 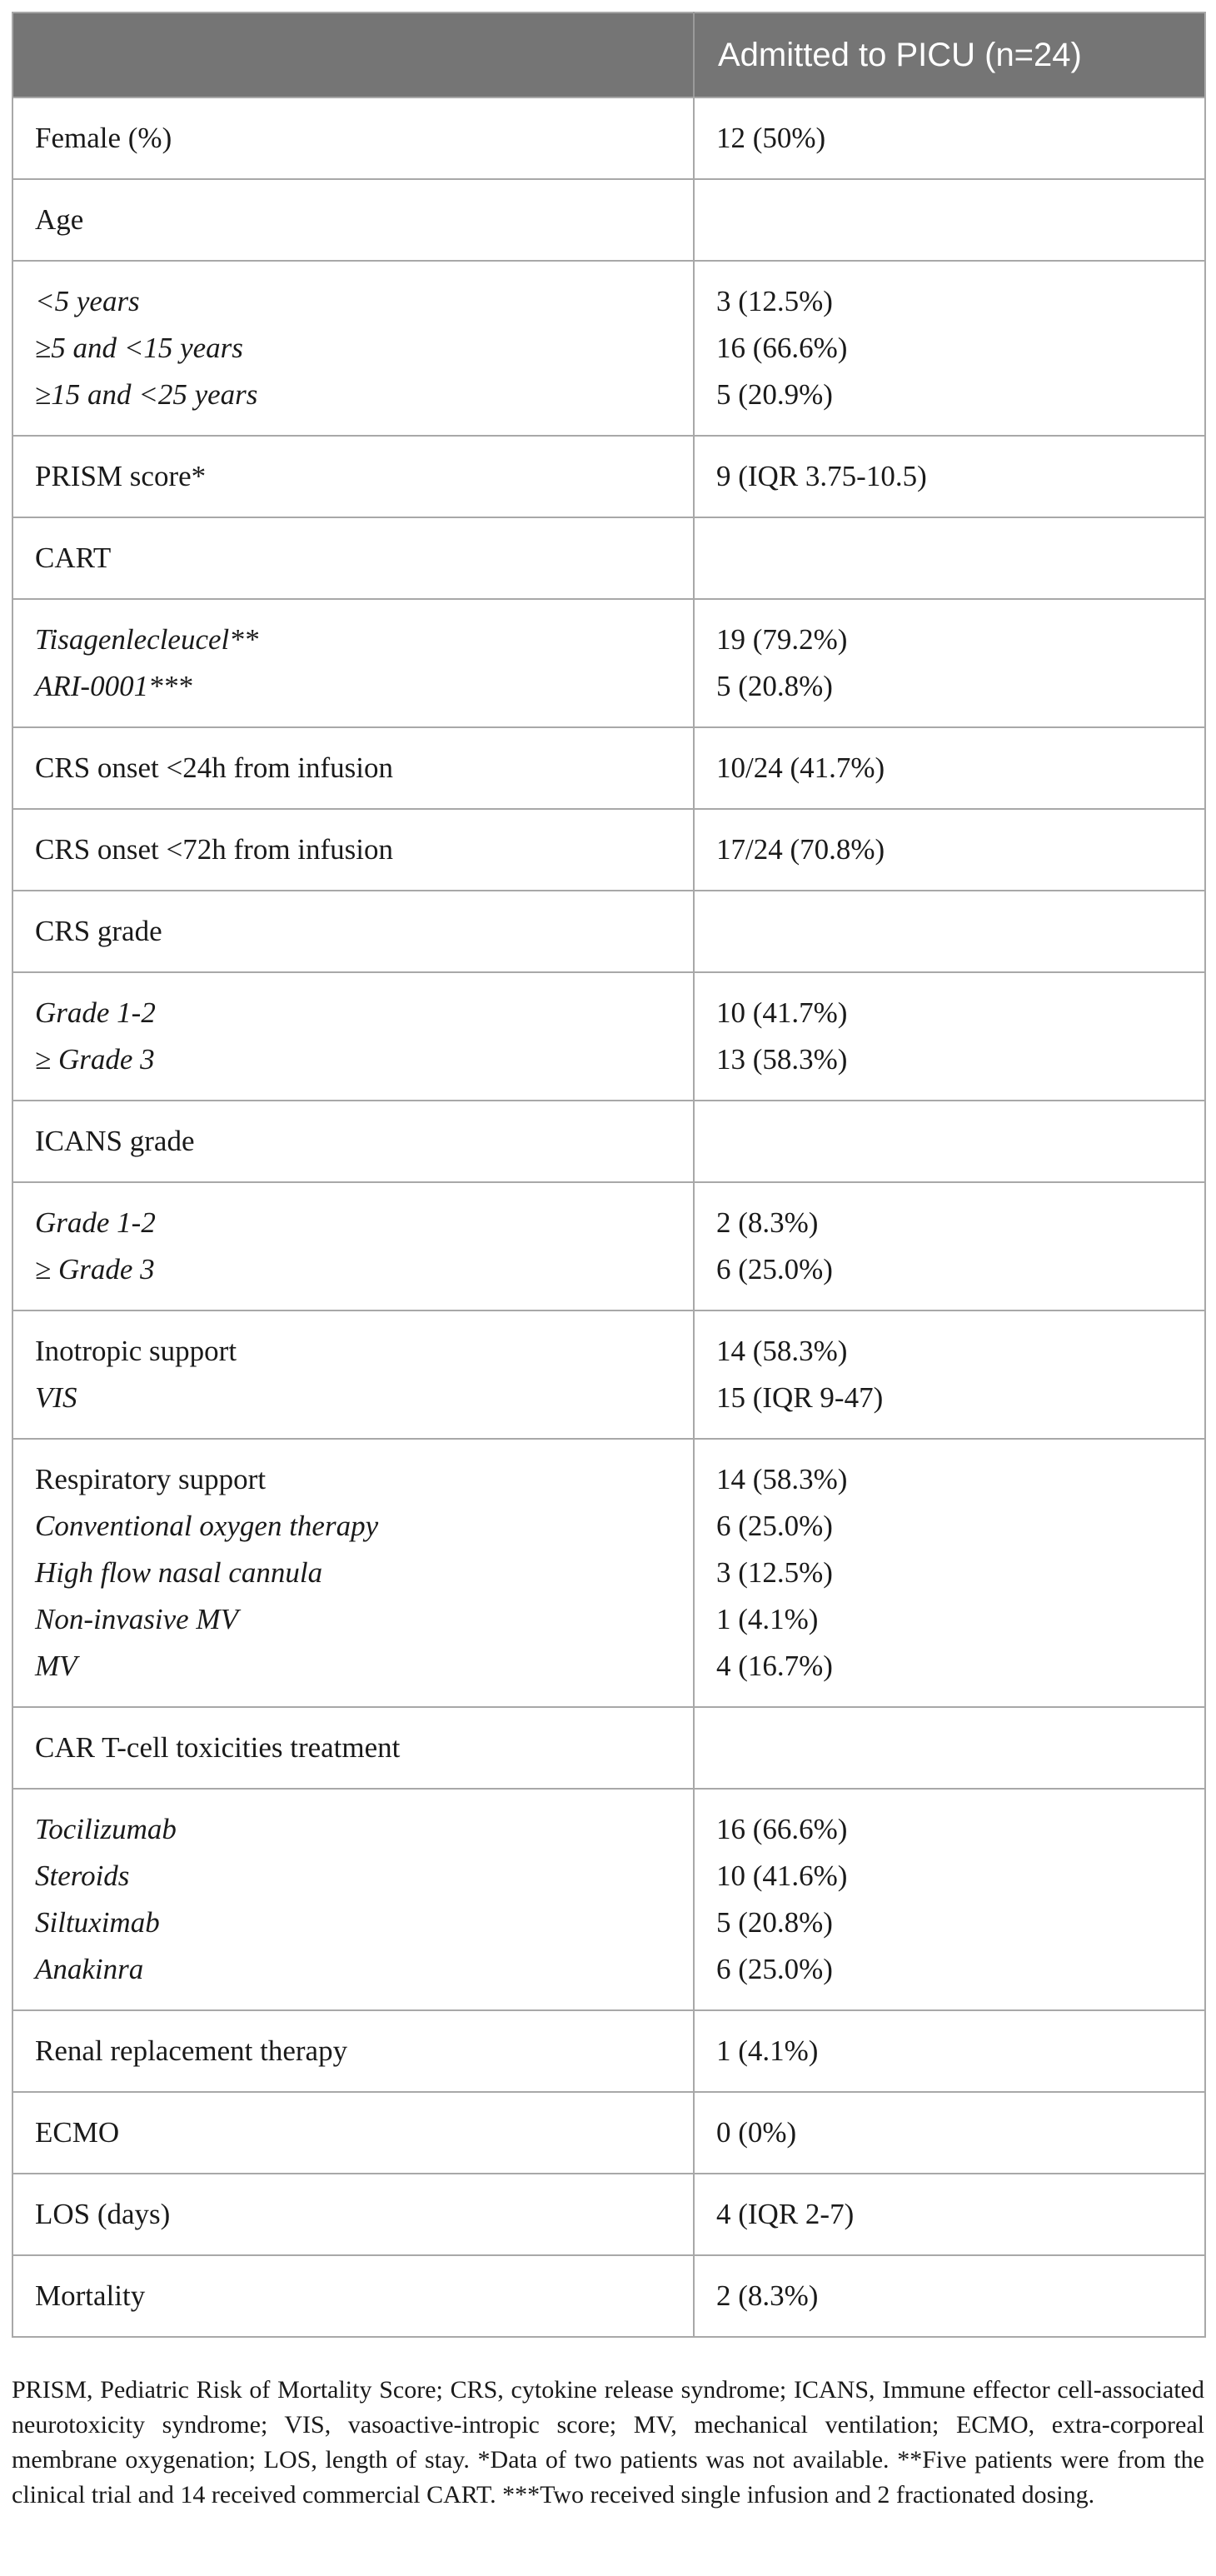 I want to click on row-label: ARI-0001***, so click(x=113, y=686).